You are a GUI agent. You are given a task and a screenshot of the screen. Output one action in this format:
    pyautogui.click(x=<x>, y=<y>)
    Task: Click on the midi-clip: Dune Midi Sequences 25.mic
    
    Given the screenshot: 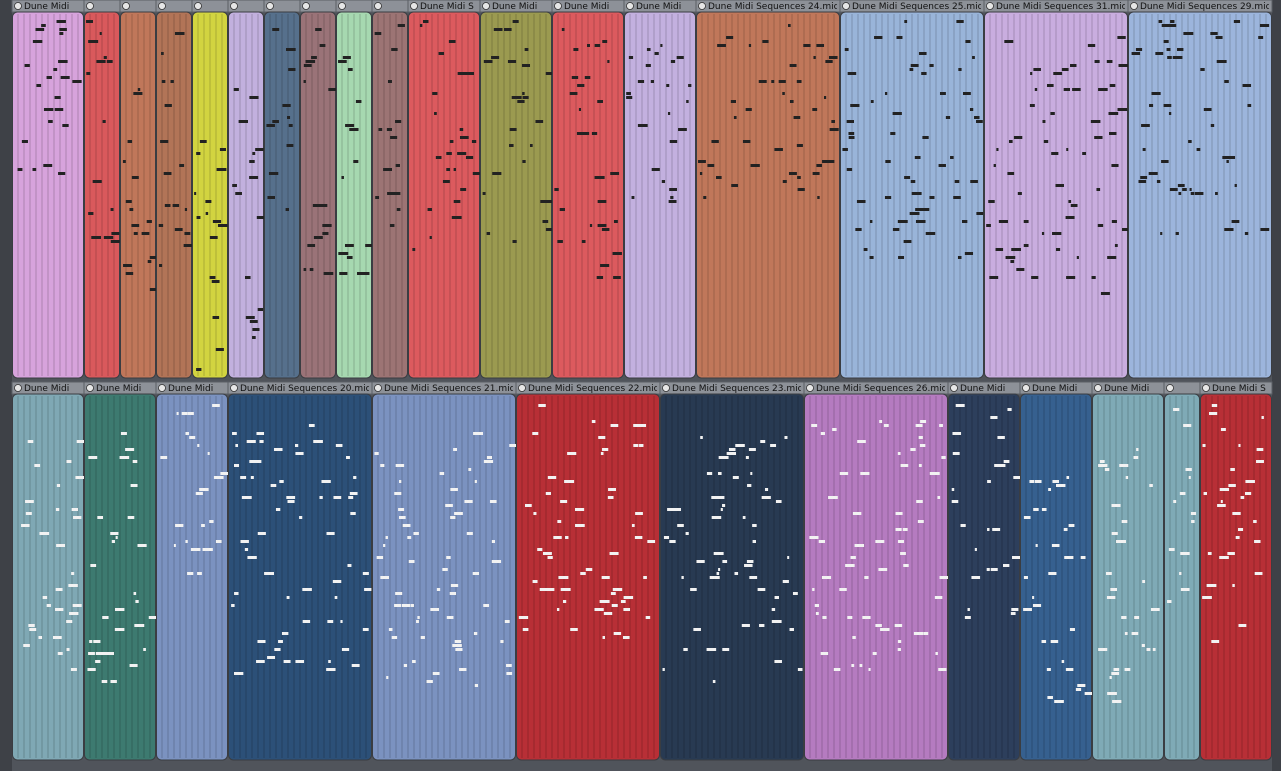 What is the action you would take?
    pyautogui.click(x=912, y=189)
    